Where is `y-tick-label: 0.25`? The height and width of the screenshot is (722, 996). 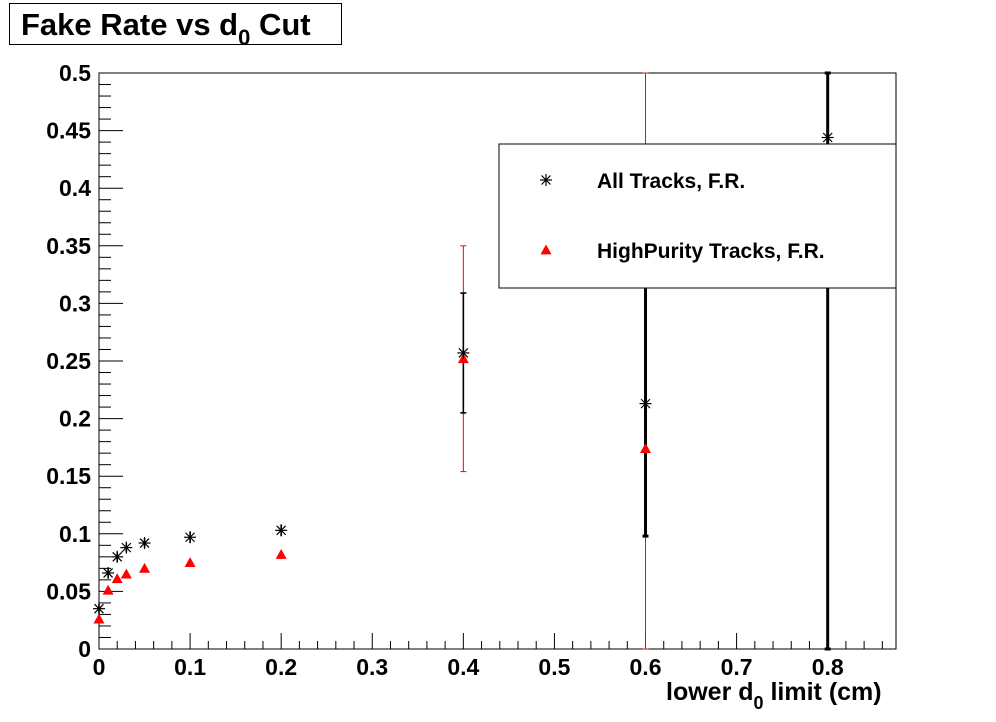 y-tick-label: 0.25 is located at coordinates (68, 361).